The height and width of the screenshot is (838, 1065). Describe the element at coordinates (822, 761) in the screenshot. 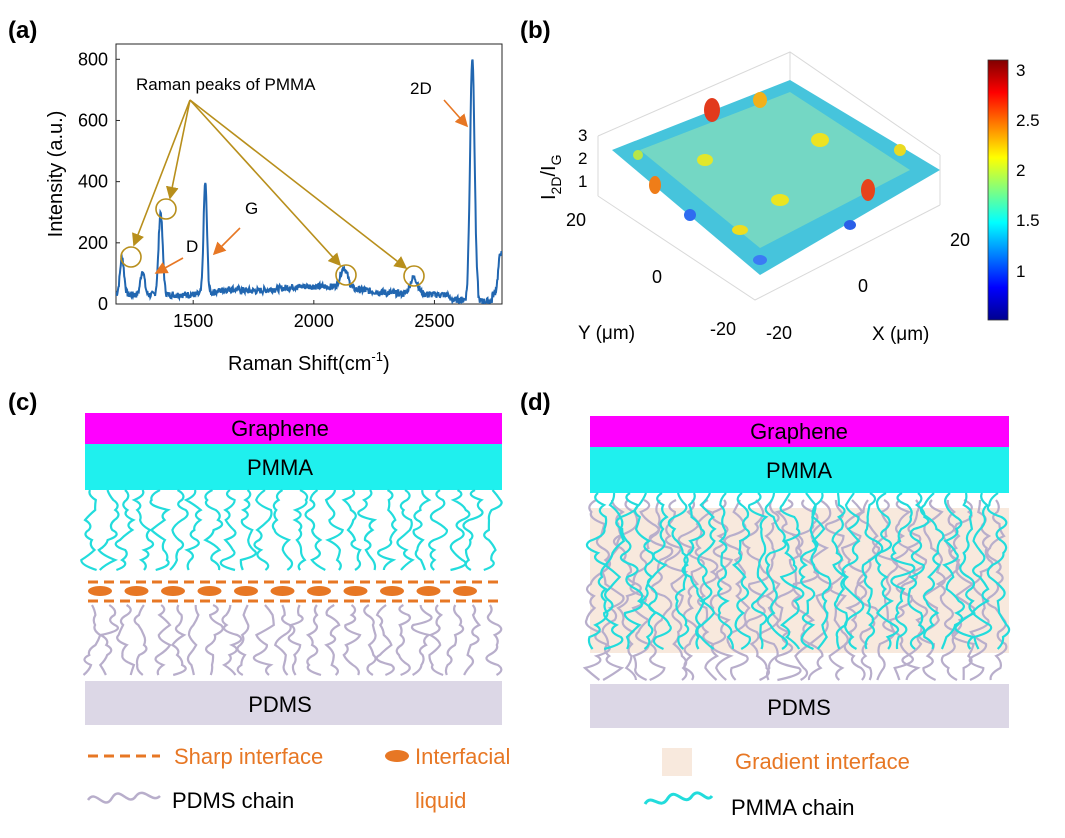

I see `legend-gradient-label: Gradient interface` at that location.